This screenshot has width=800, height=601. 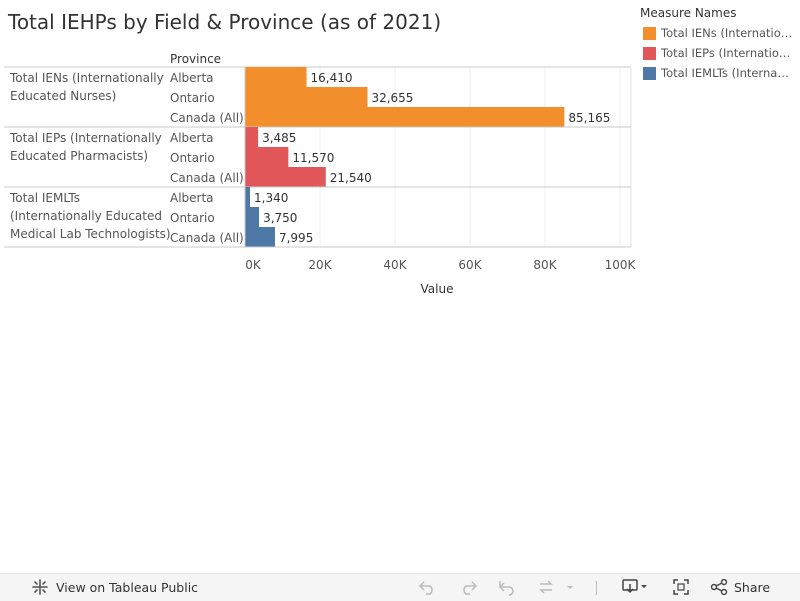 I want to click on share-label: Share, so click(x=752, y=587).